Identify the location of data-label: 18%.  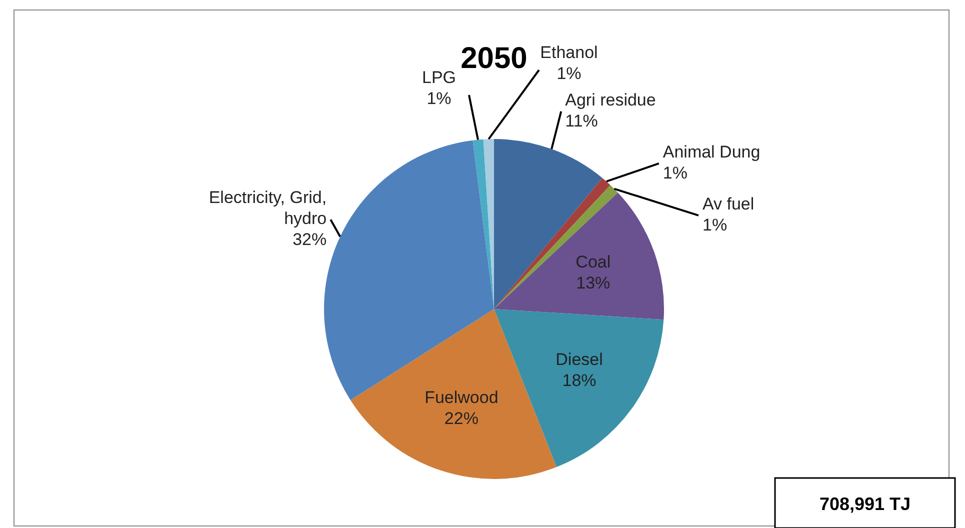
(579, 380).